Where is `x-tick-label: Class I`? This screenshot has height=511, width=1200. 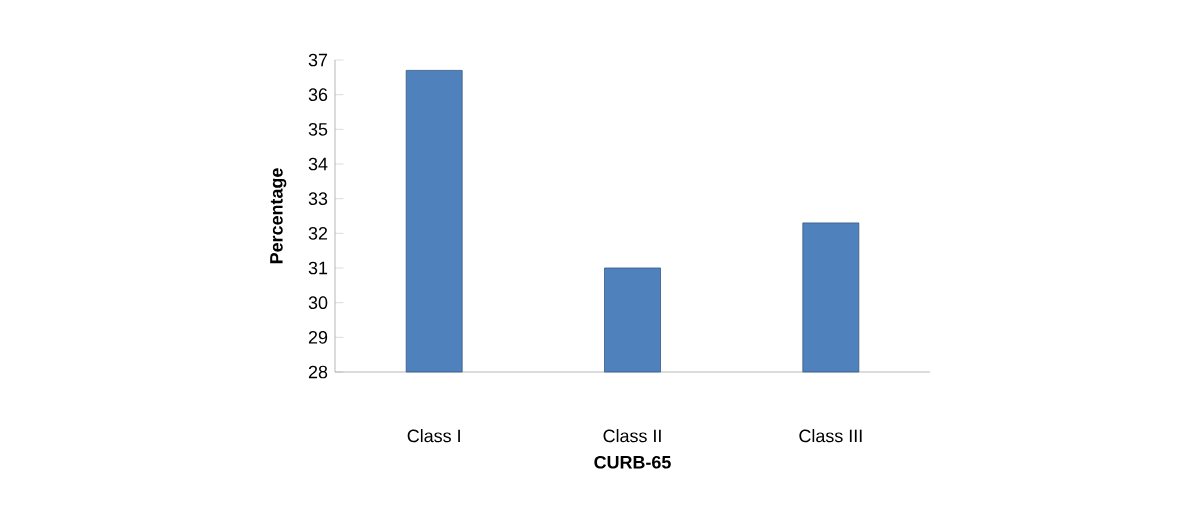
x-tick-label: Class I is located at coordinates (433, 436).